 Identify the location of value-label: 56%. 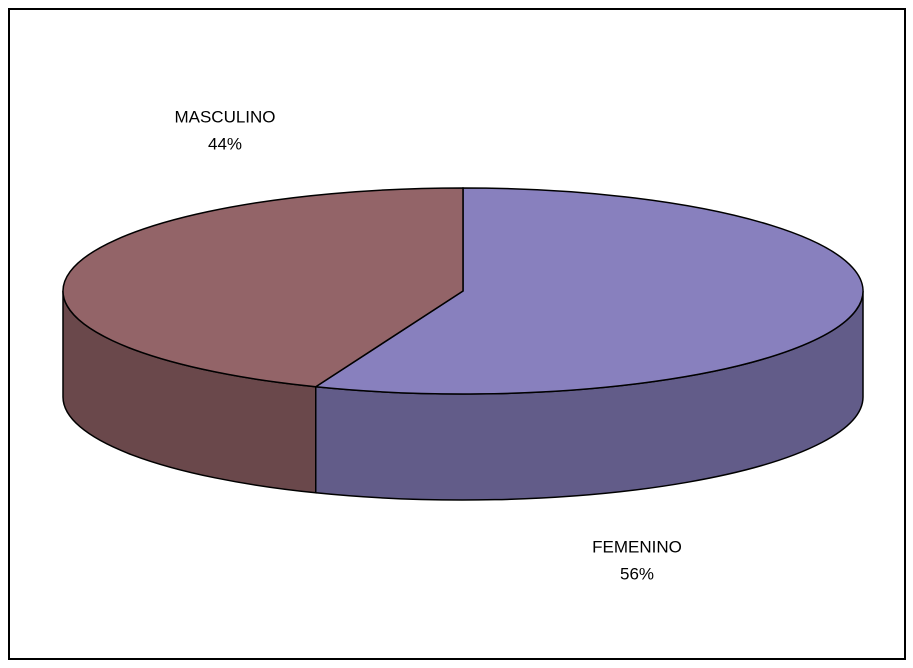
(637, 573).